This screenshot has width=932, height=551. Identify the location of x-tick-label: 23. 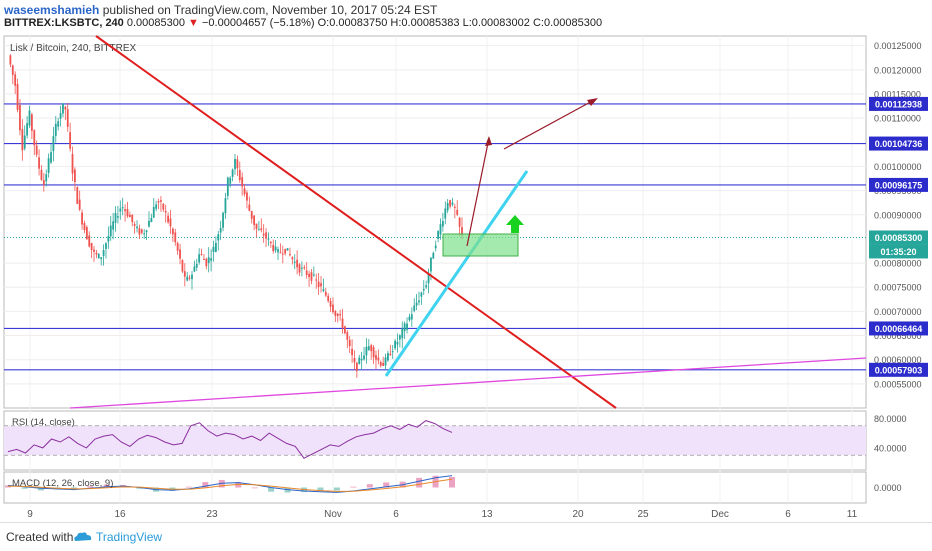
(212, 514).